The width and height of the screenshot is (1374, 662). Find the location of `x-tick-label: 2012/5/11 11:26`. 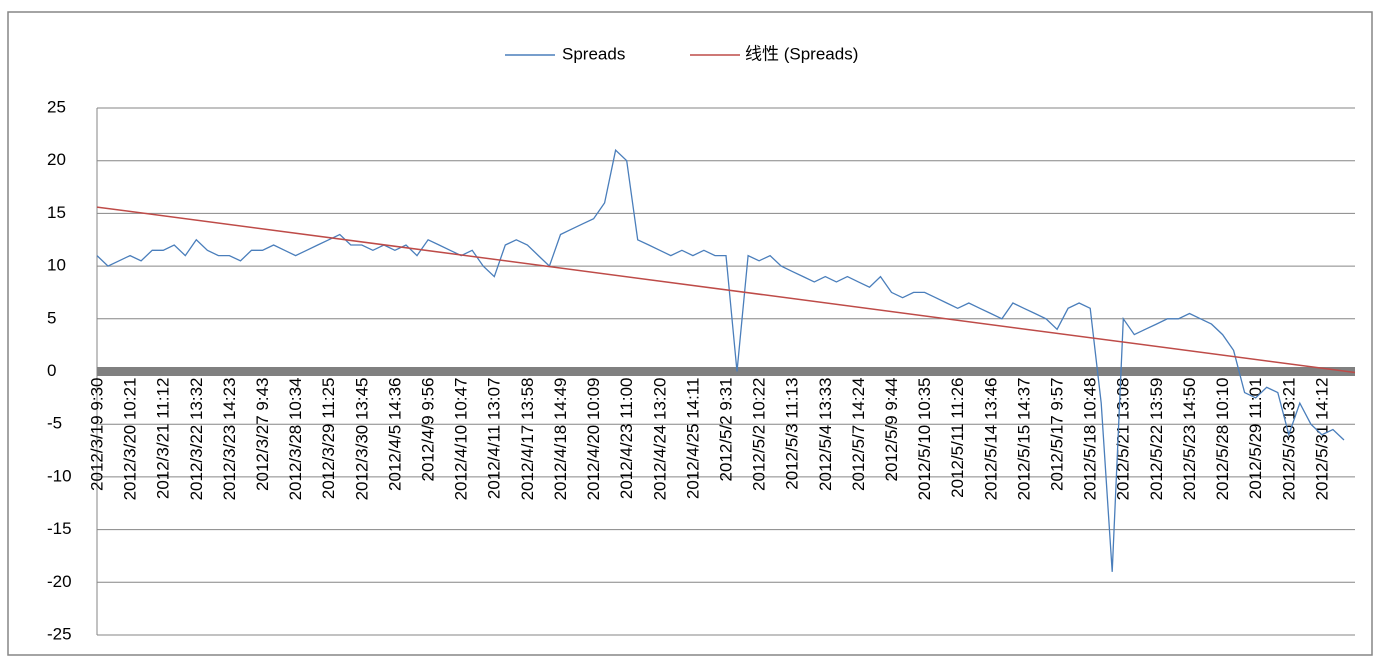

x-tick-label: 2012/5/11 11:26 is located at coordinates (957, 438).